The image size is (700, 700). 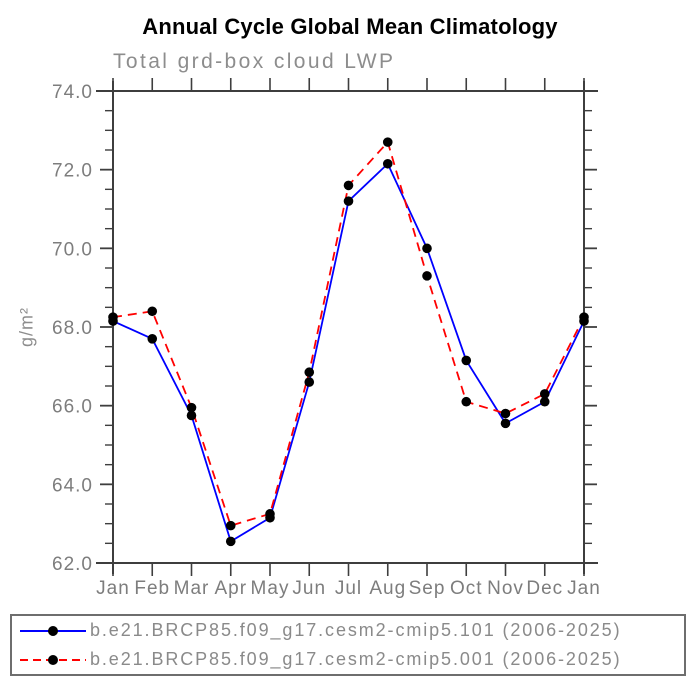 I want to click on svg-text: Aug, so click(x=387, y=588).